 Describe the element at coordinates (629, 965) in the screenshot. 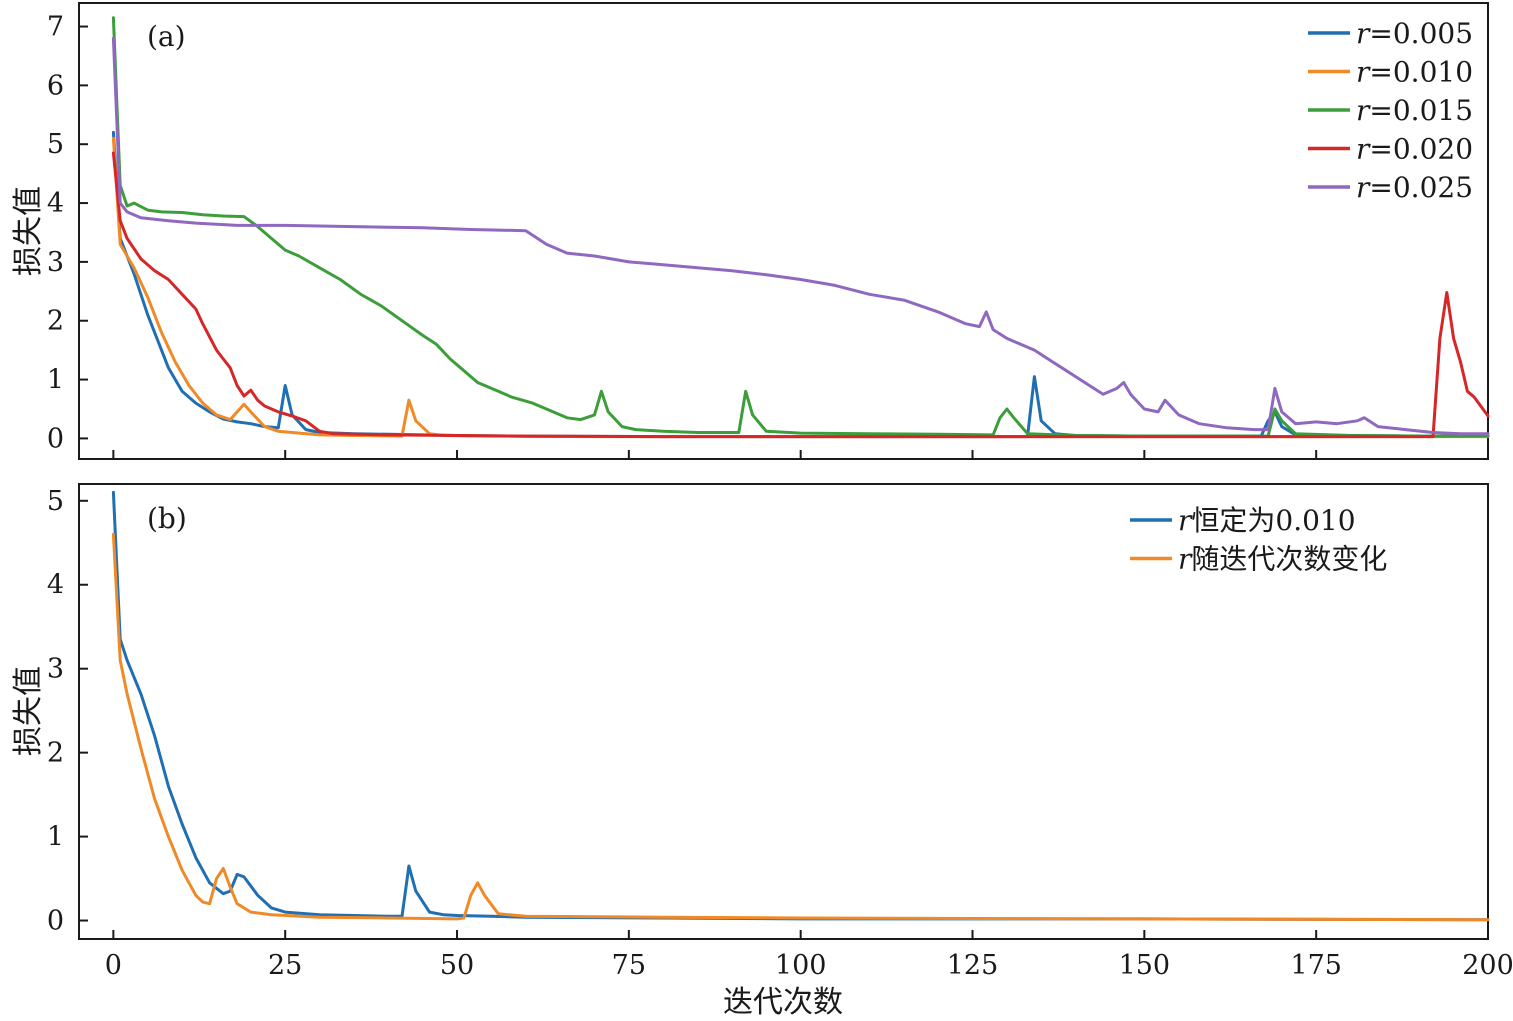

I see `x-tick-label-3: 75` at that location.